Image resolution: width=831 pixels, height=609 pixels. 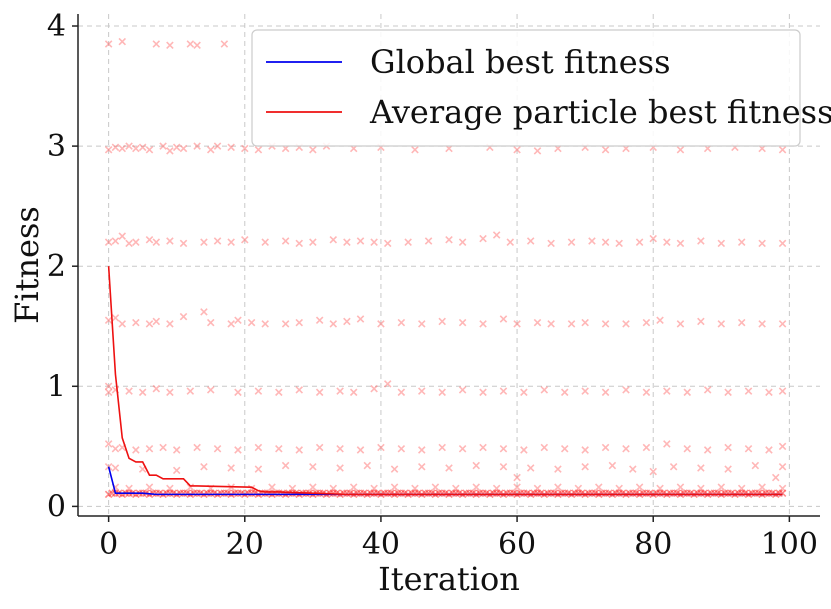 I want to click on y-tick-label-3: 3, so click(x=56, y=146).